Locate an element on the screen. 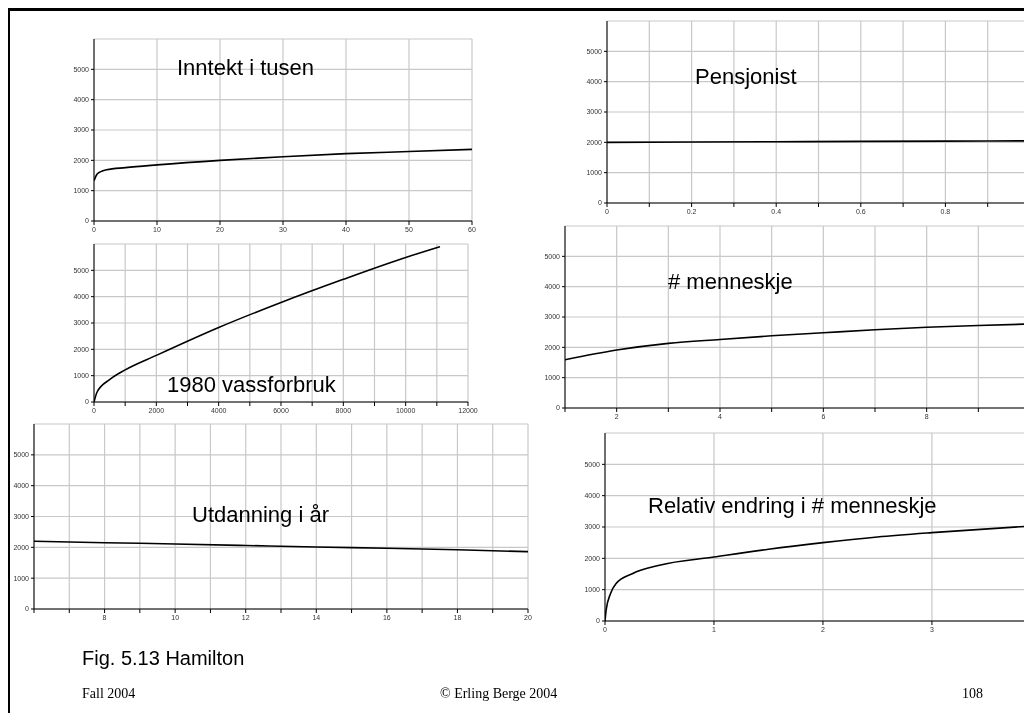 Image resolution: width=1032 pixels, height=721 pixels. text: 108 is located at coordinates (972, 694).